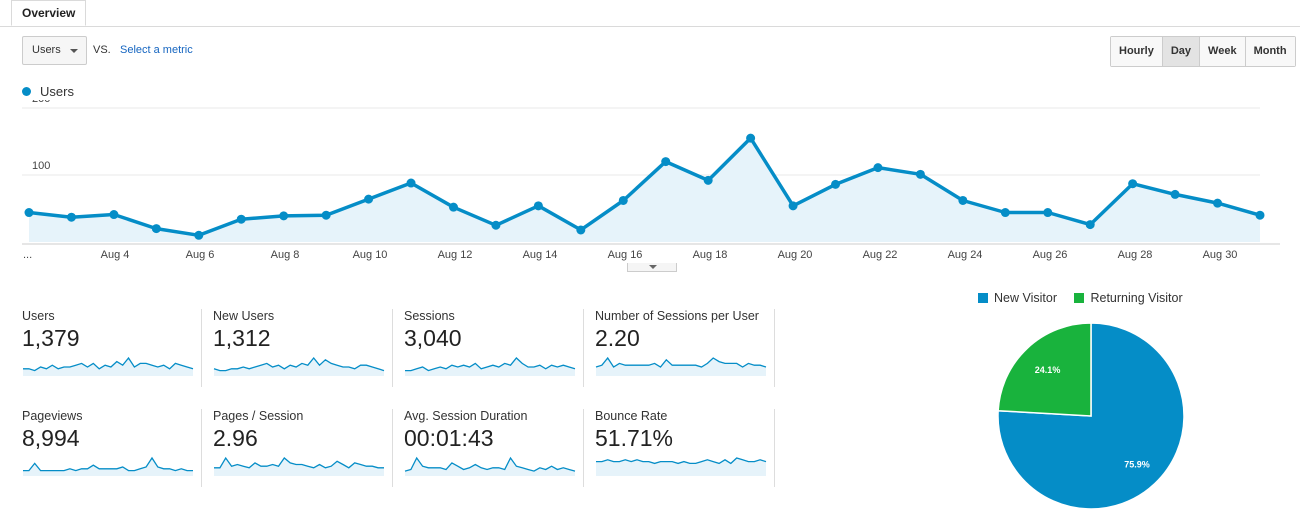 This screenshot has width=1300, height=527. What do you see at coordinates (156, 50) in the screenshot?
I see `select-metric-link: Select a metric` at bounding box center [156, 50].